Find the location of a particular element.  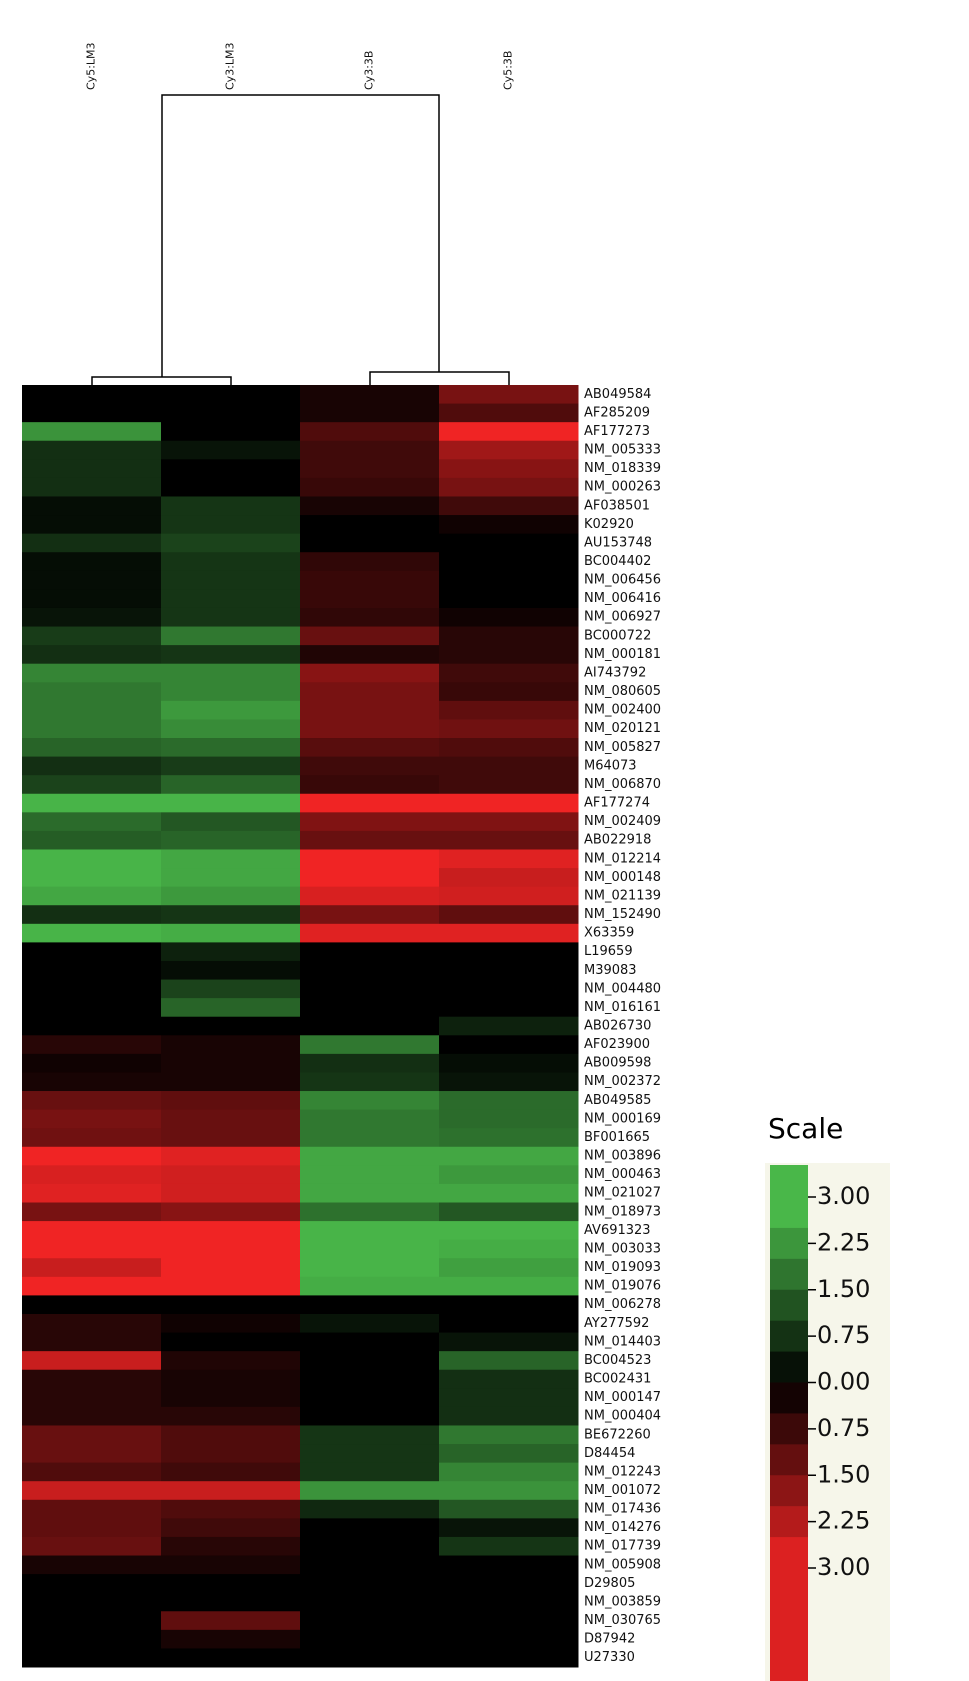

row-label: NM_006870 is located at coordinates (622, 784).